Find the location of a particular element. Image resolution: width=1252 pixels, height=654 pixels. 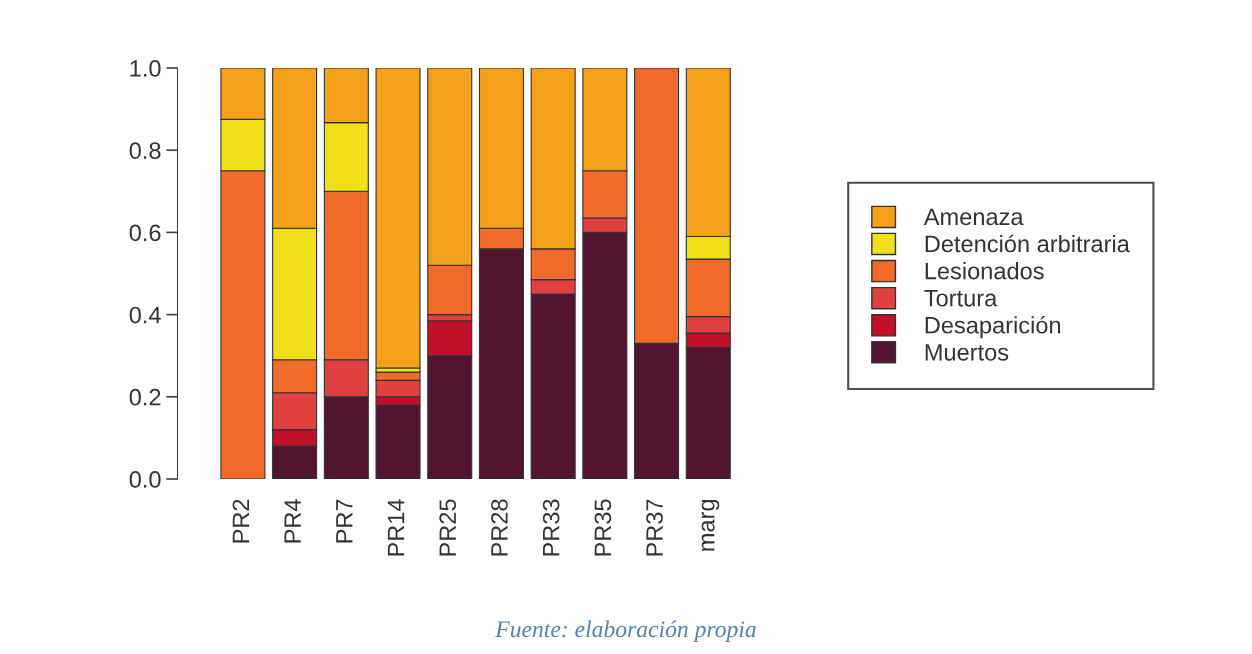

y-tick-label: 0.4 is located at coordinates (145, 315).